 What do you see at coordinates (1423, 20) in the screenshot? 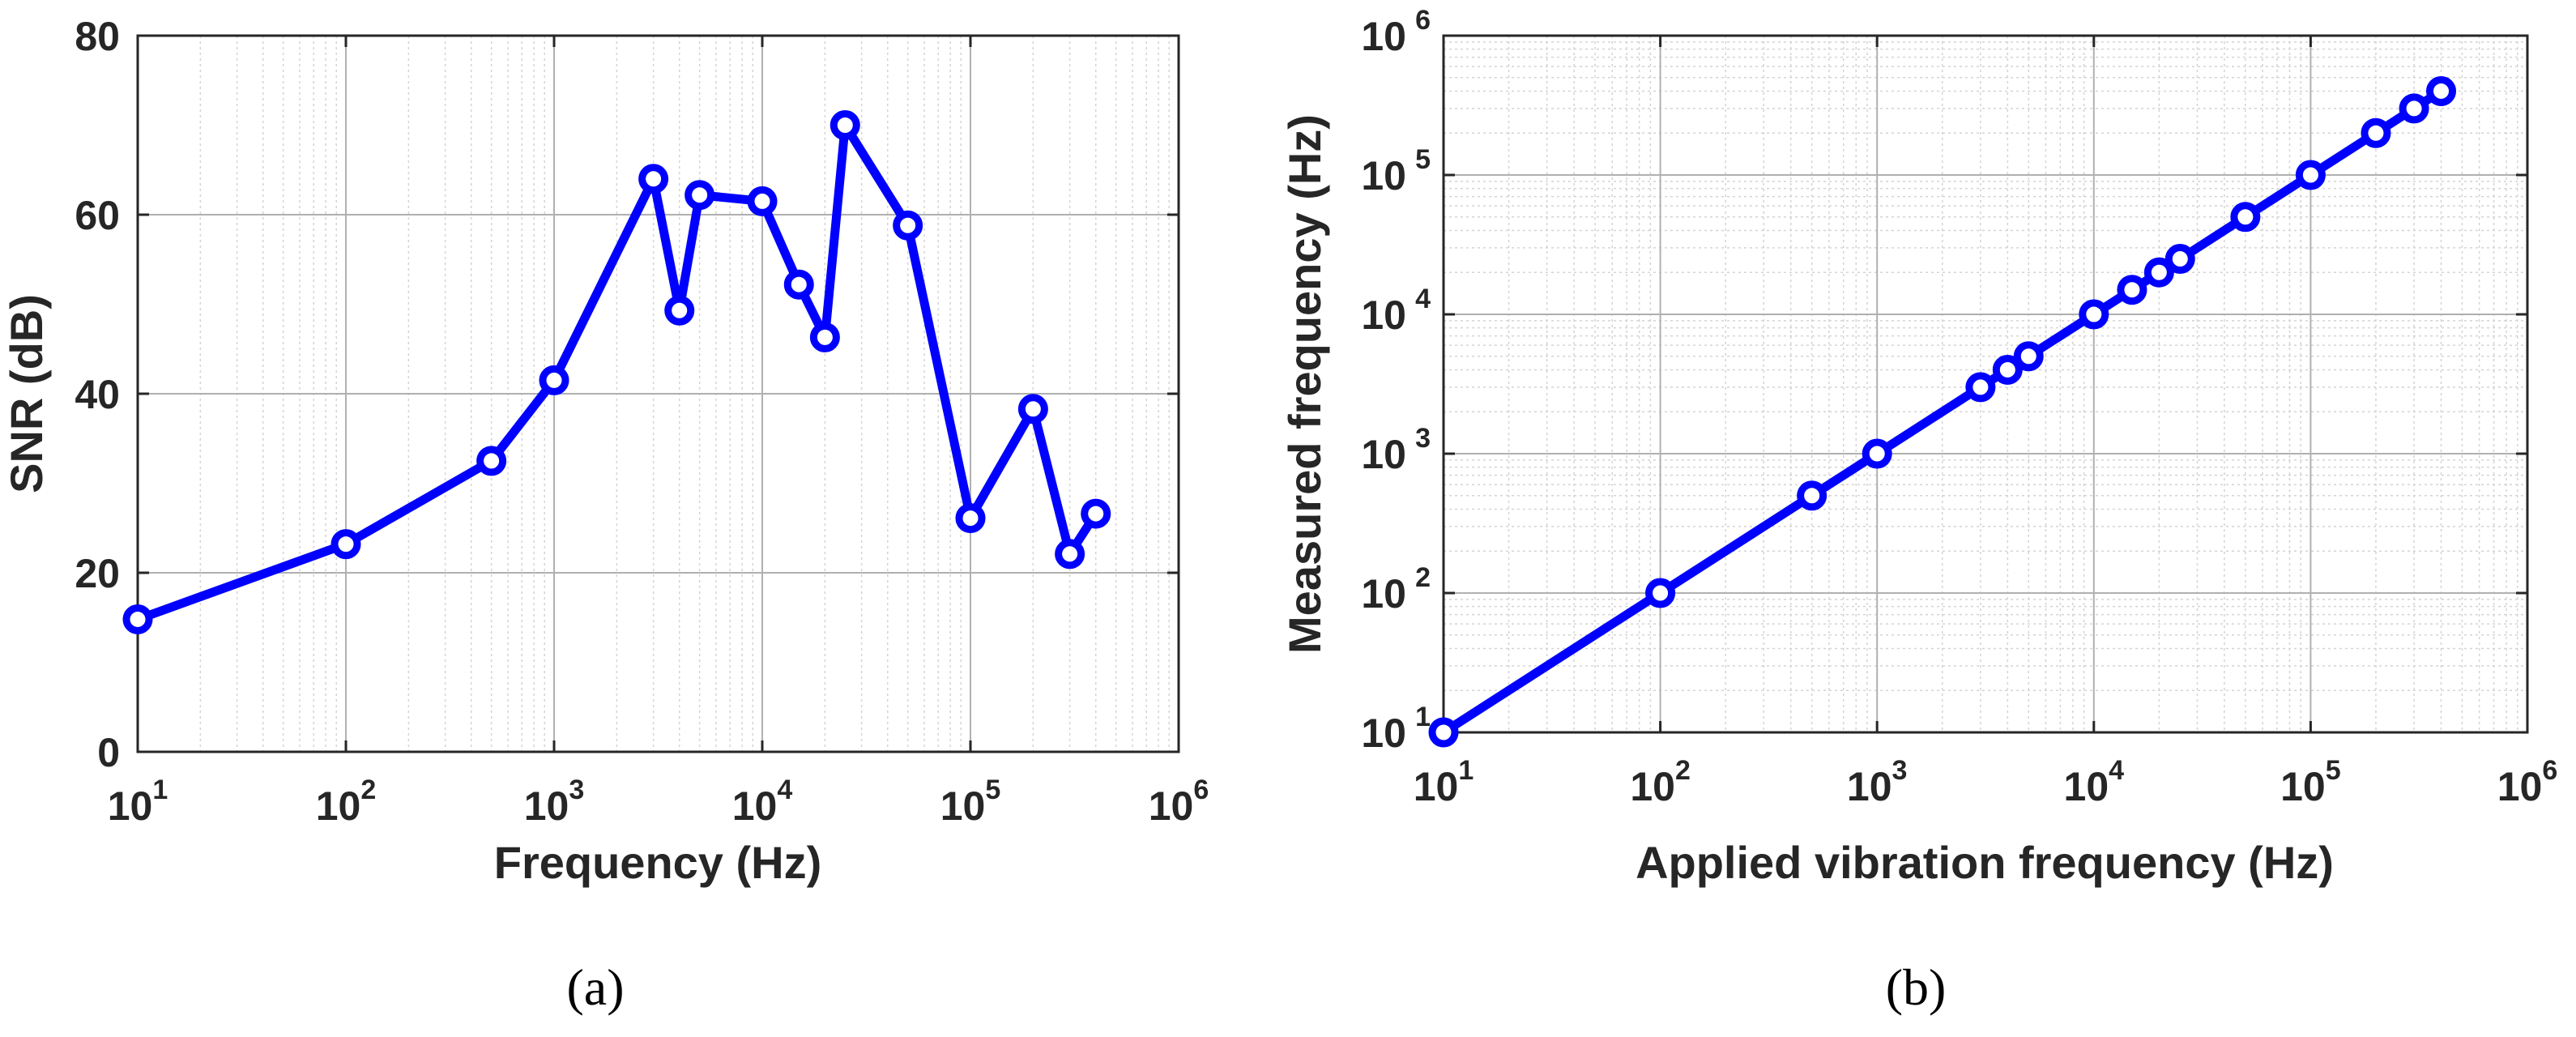
I see `y-tick-label-exponent: 6` at bounding box center [1423, 20].